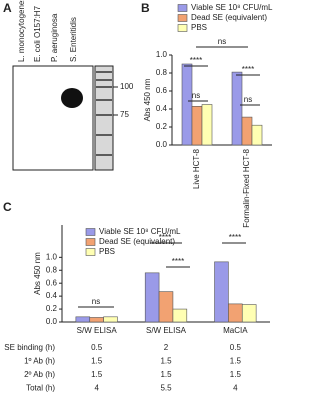 The width and height of the screenshot is (320, 400). Describe the element at coordinates (72, 98) in the screenshot. I see `blot-band` at that location.